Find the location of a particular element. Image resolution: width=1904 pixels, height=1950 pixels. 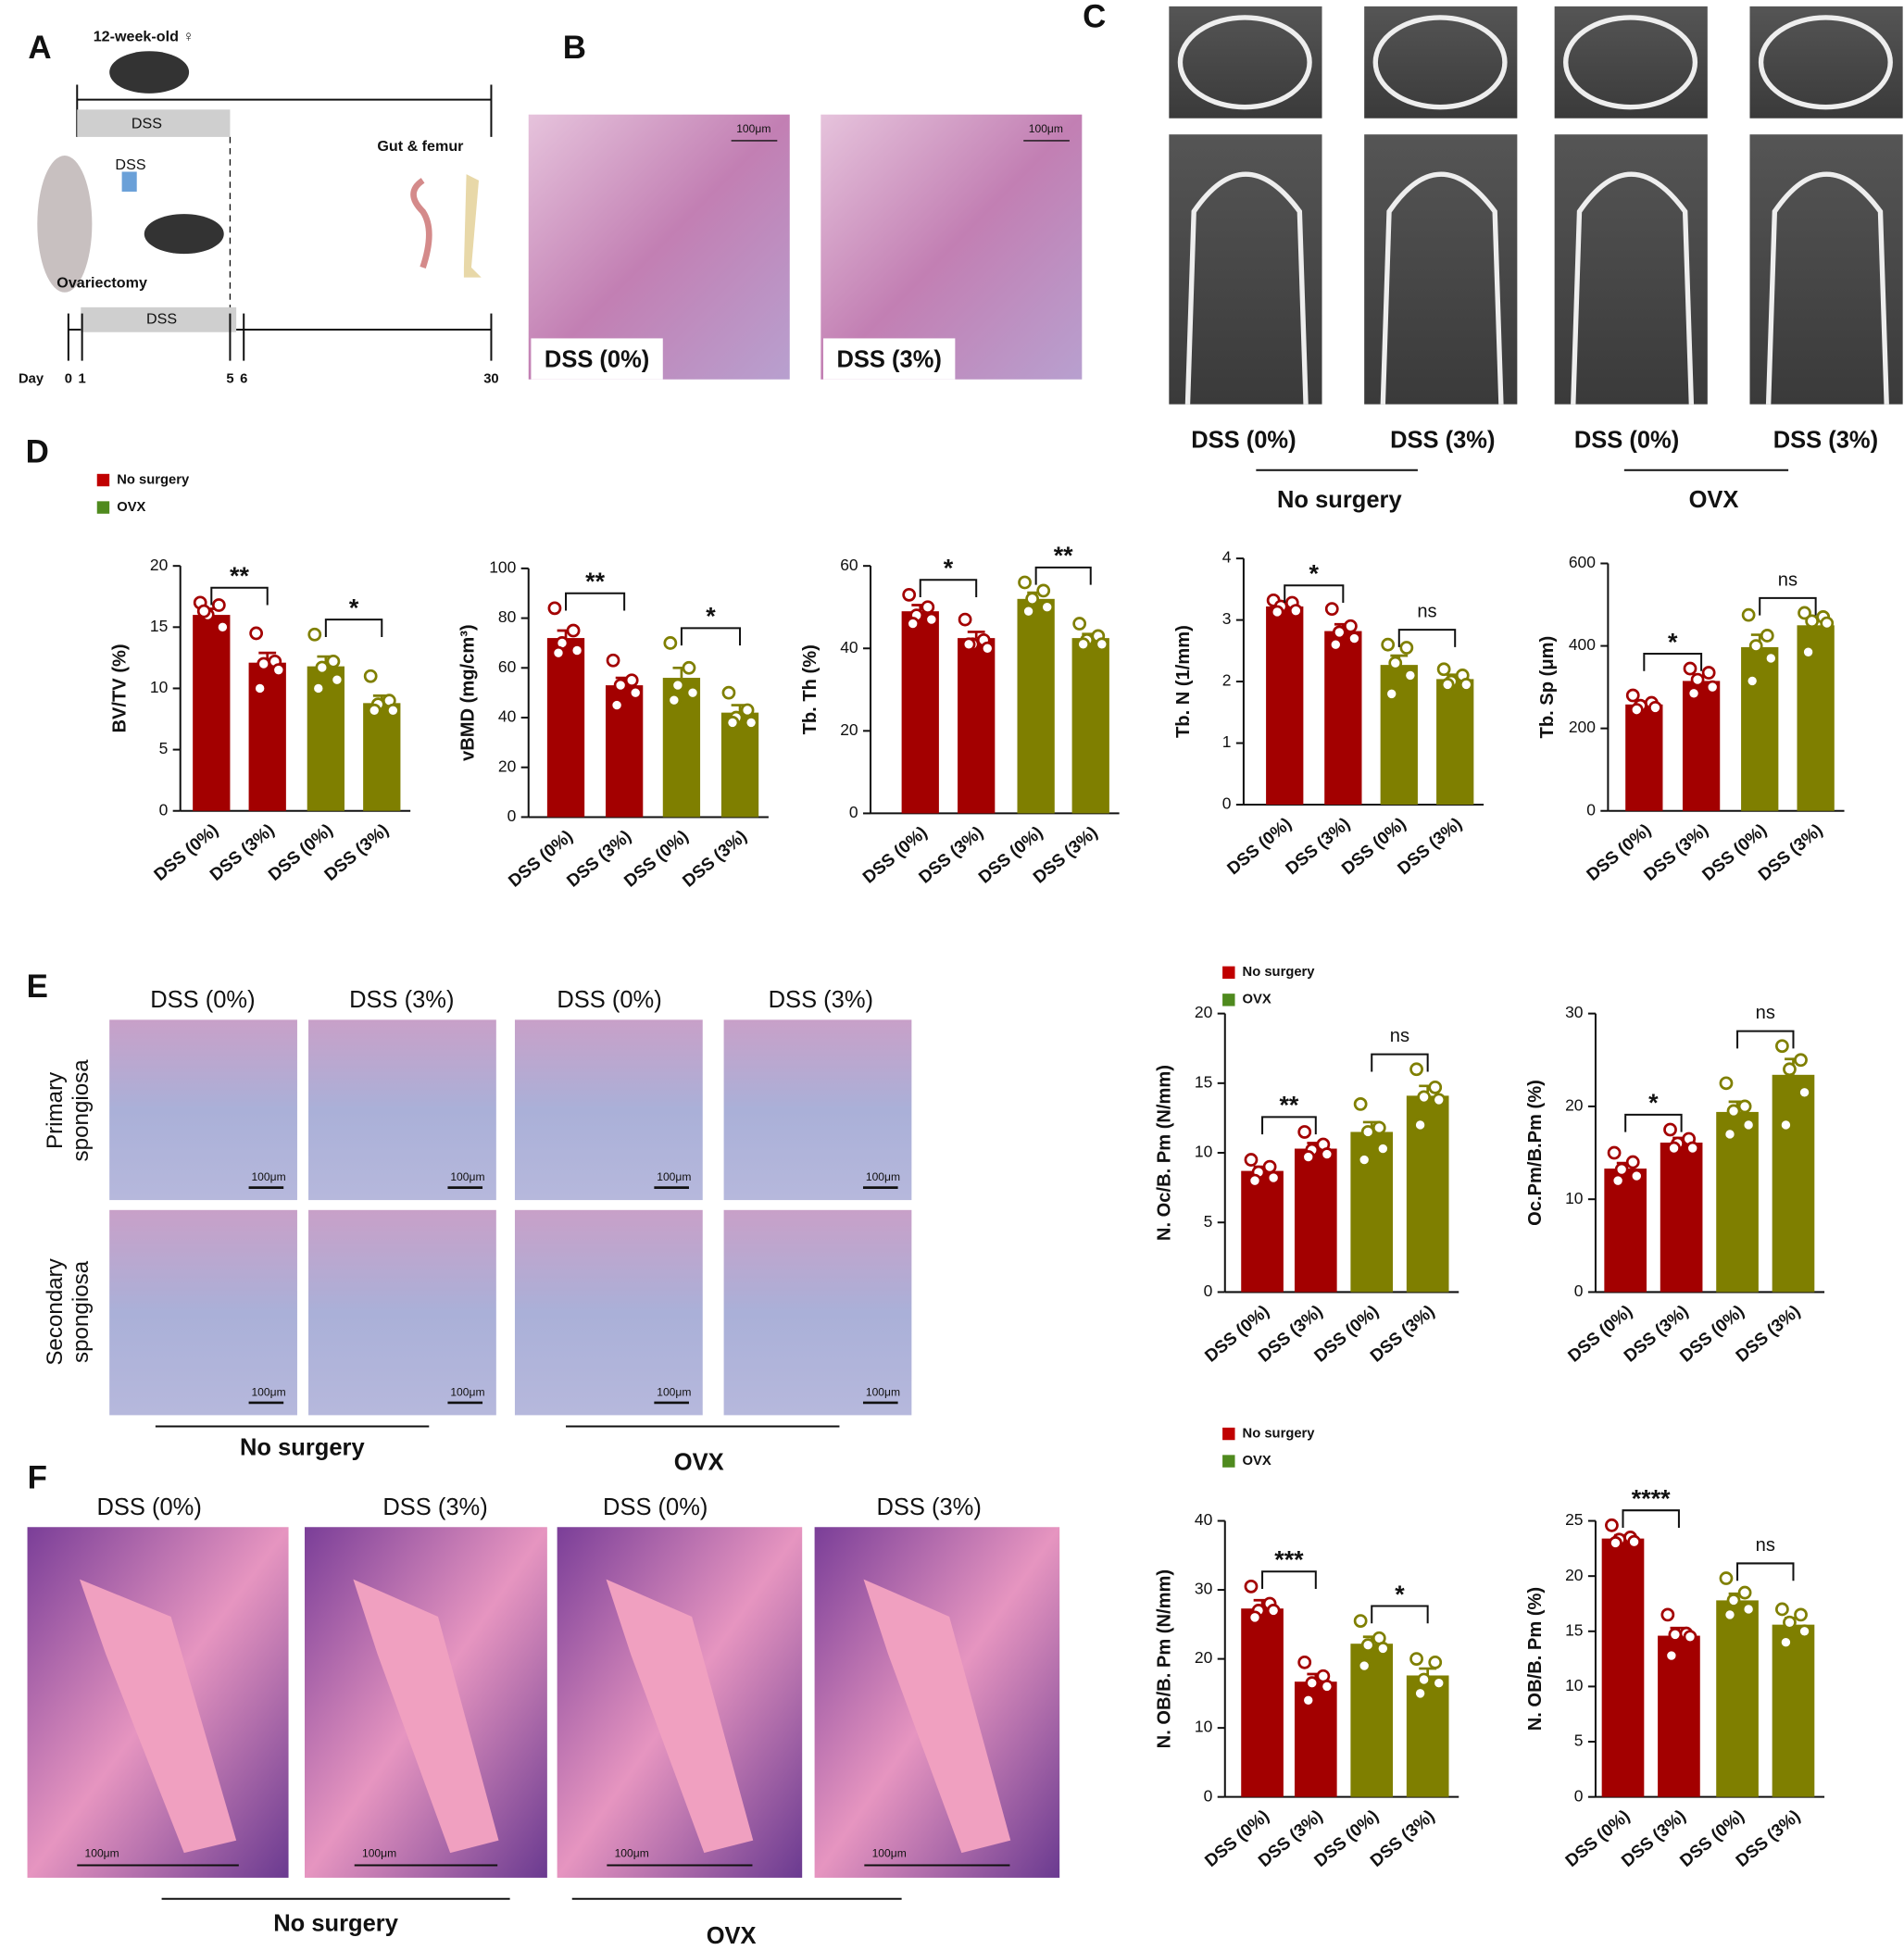

y-tick-label: 40 is located at coordinates (849, 647).